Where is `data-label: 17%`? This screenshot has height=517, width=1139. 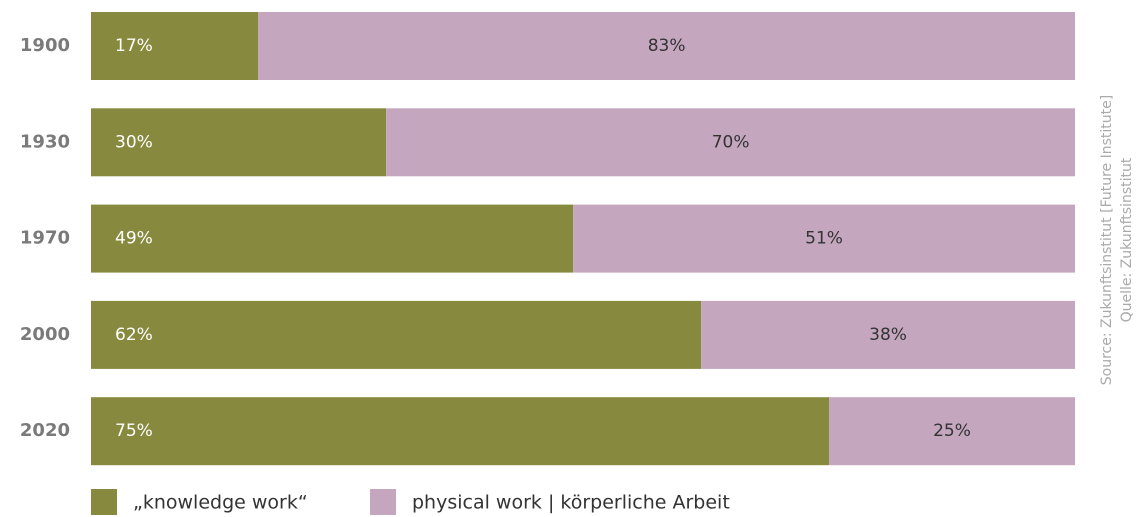 data-label: 17% is located at coordinates (134, 46).